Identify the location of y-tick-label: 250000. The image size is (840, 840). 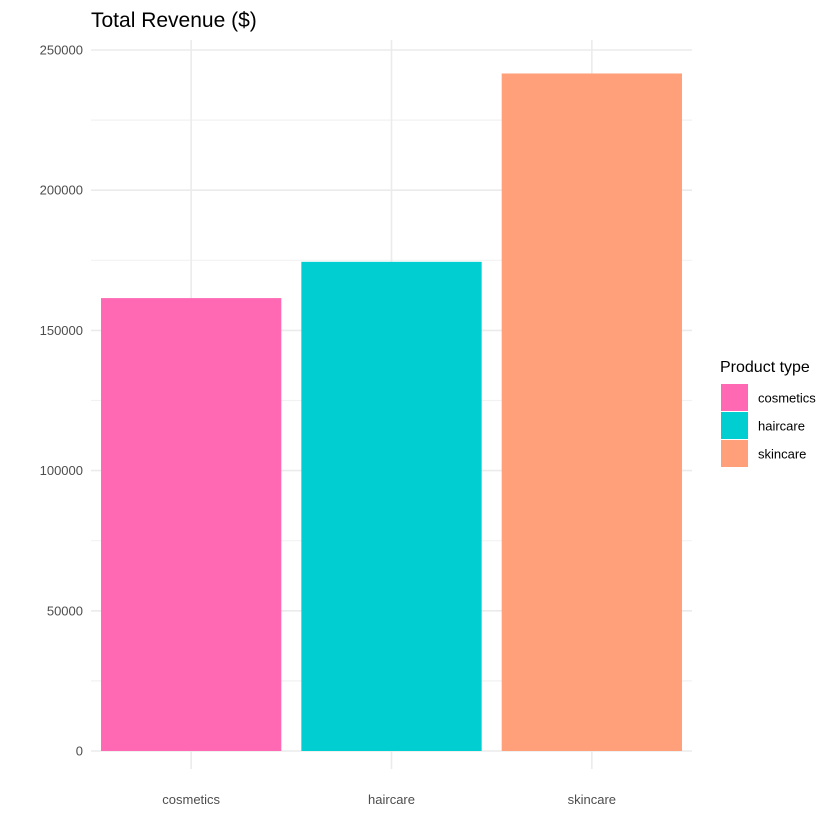
(61, 50).